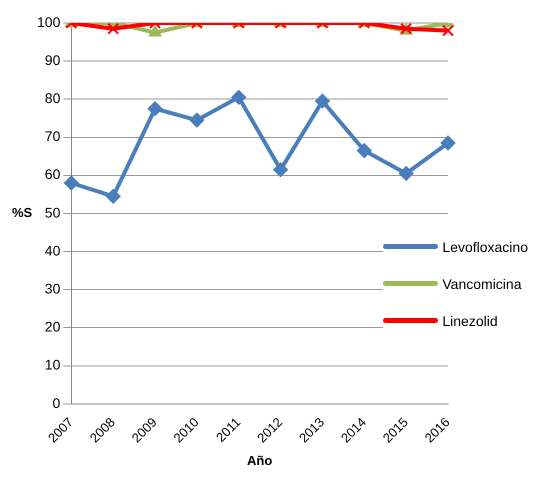  Describe the element at coordinates (52, 212) in the screenshot. I see `y-tick-label: 50` at that location.